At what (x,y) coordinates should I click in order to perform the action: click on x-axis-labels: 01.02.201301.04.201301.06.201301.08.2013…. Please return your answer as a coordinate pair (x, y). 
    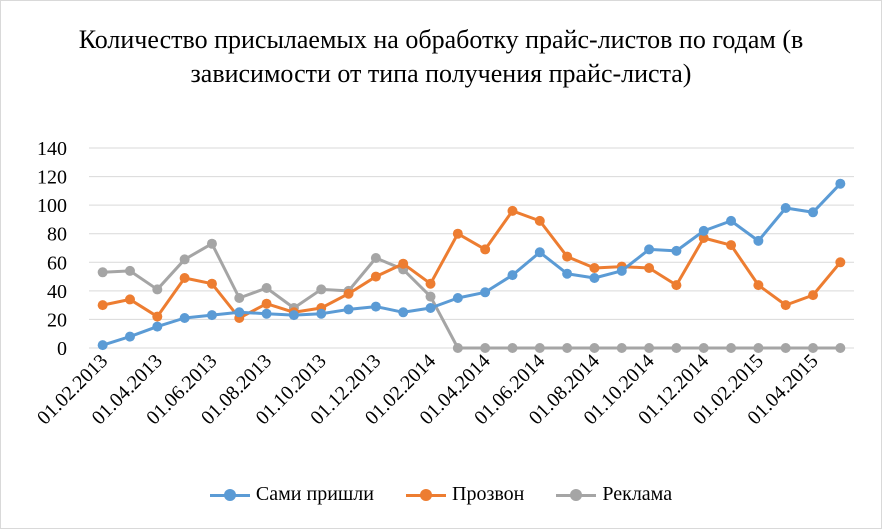
    Looking at the image, I should click on (428, 389).